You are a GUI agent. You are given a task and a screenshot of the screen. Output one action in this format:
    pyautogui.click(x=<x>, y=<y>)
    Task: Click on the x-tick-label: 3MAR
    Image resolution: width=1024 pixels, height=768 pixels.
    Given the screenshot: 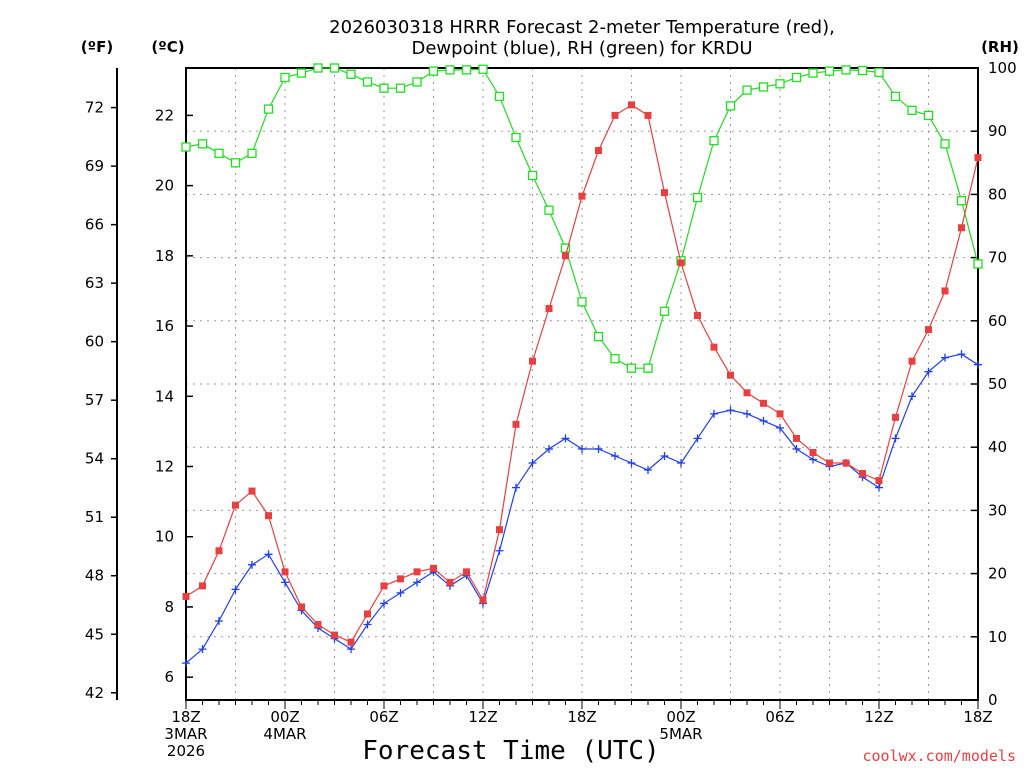 What is the action you would take?
    pyautogui.click(x=185, y=734)
    